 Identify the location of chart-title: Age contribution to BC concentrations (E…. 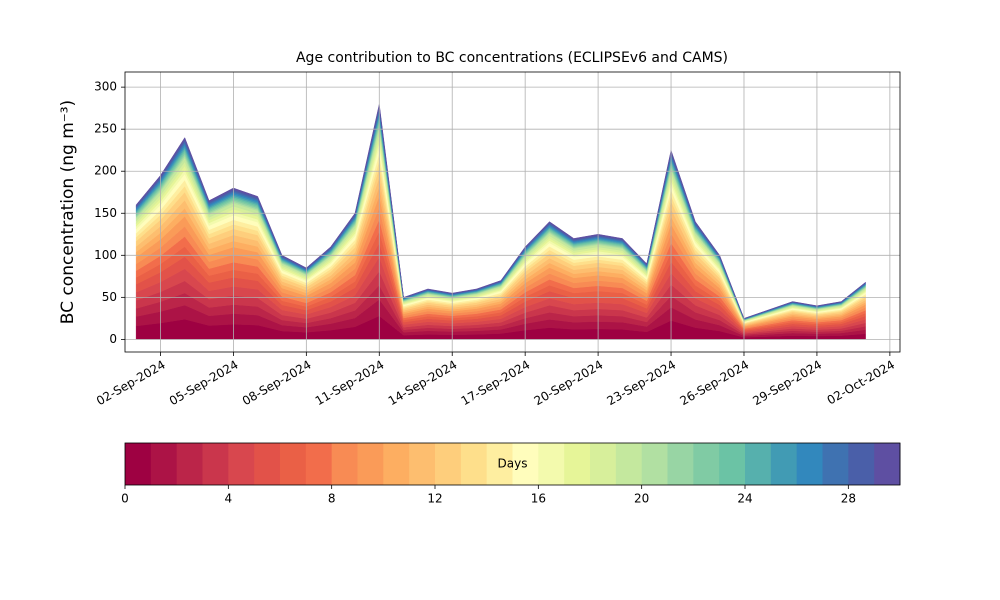
(512, 58).